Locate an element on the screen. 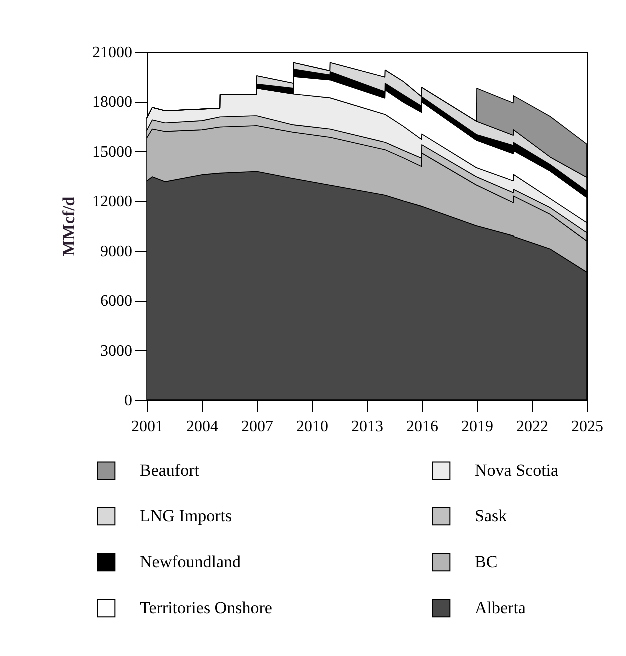 The width and height of the screenshot is (626, 656). legend-label: Sask is located at coordinates (491, 516).